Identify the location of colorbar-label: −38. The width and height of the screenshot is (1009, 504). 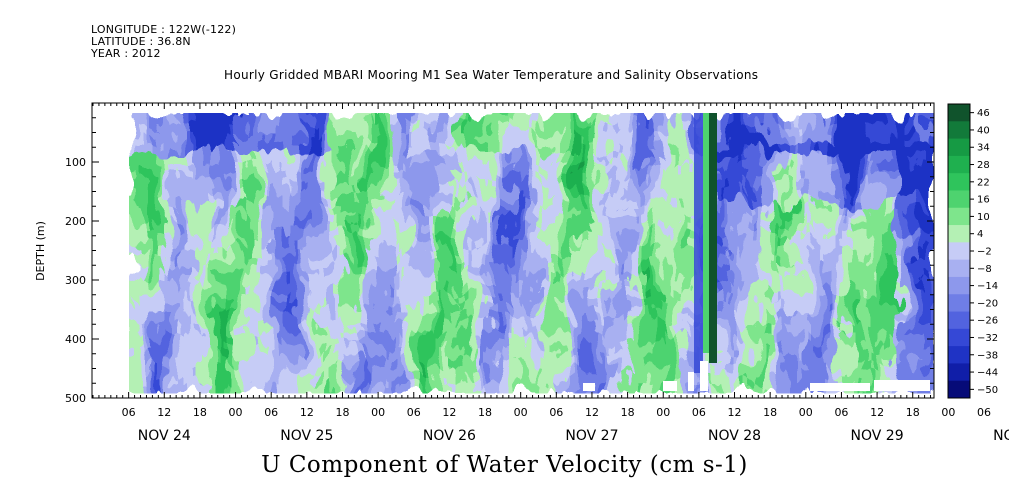
(987, 355).